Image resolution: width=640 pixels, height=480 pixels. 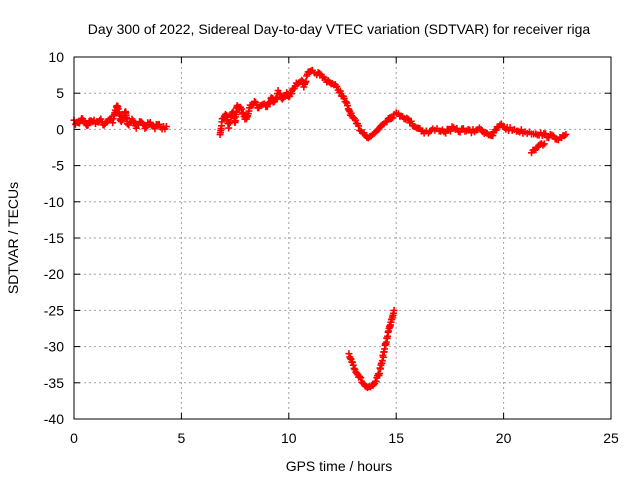 I want to click on y-tick-label: -10, so click(x=54, y=202).